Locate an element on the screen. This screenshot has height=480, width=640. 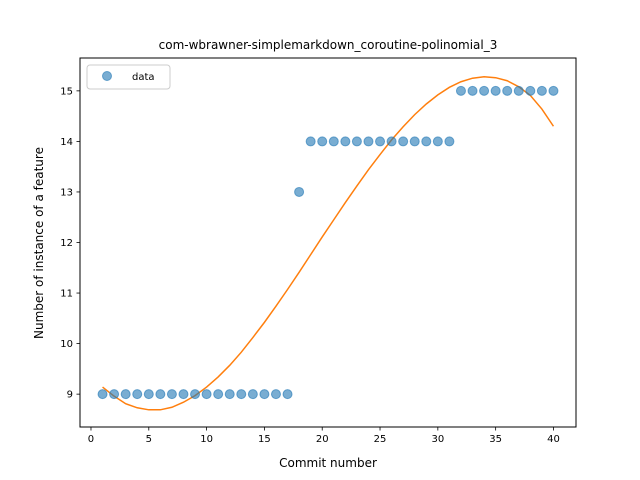
x-tick-label: 5 is located at coordinates (149, 439).